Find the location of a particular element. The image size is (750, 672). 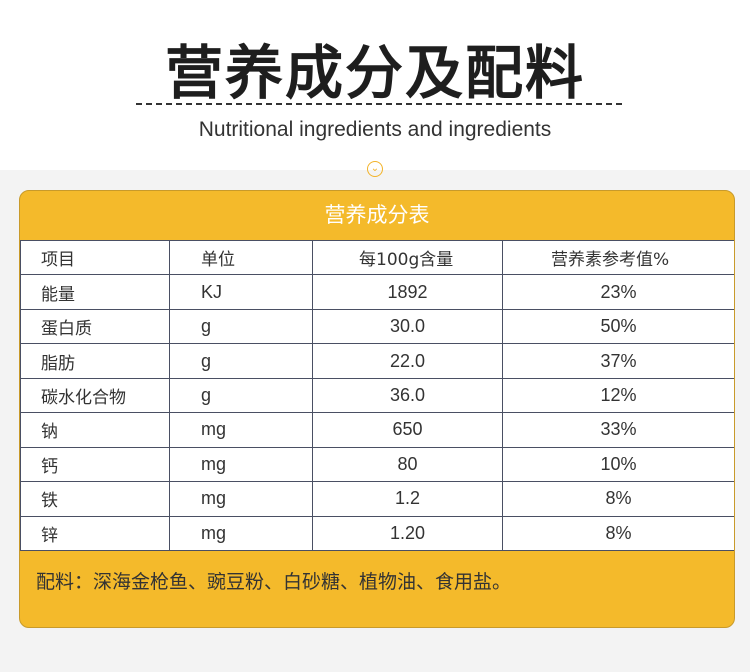

dashed-divider is located at coordinates (379, 104).